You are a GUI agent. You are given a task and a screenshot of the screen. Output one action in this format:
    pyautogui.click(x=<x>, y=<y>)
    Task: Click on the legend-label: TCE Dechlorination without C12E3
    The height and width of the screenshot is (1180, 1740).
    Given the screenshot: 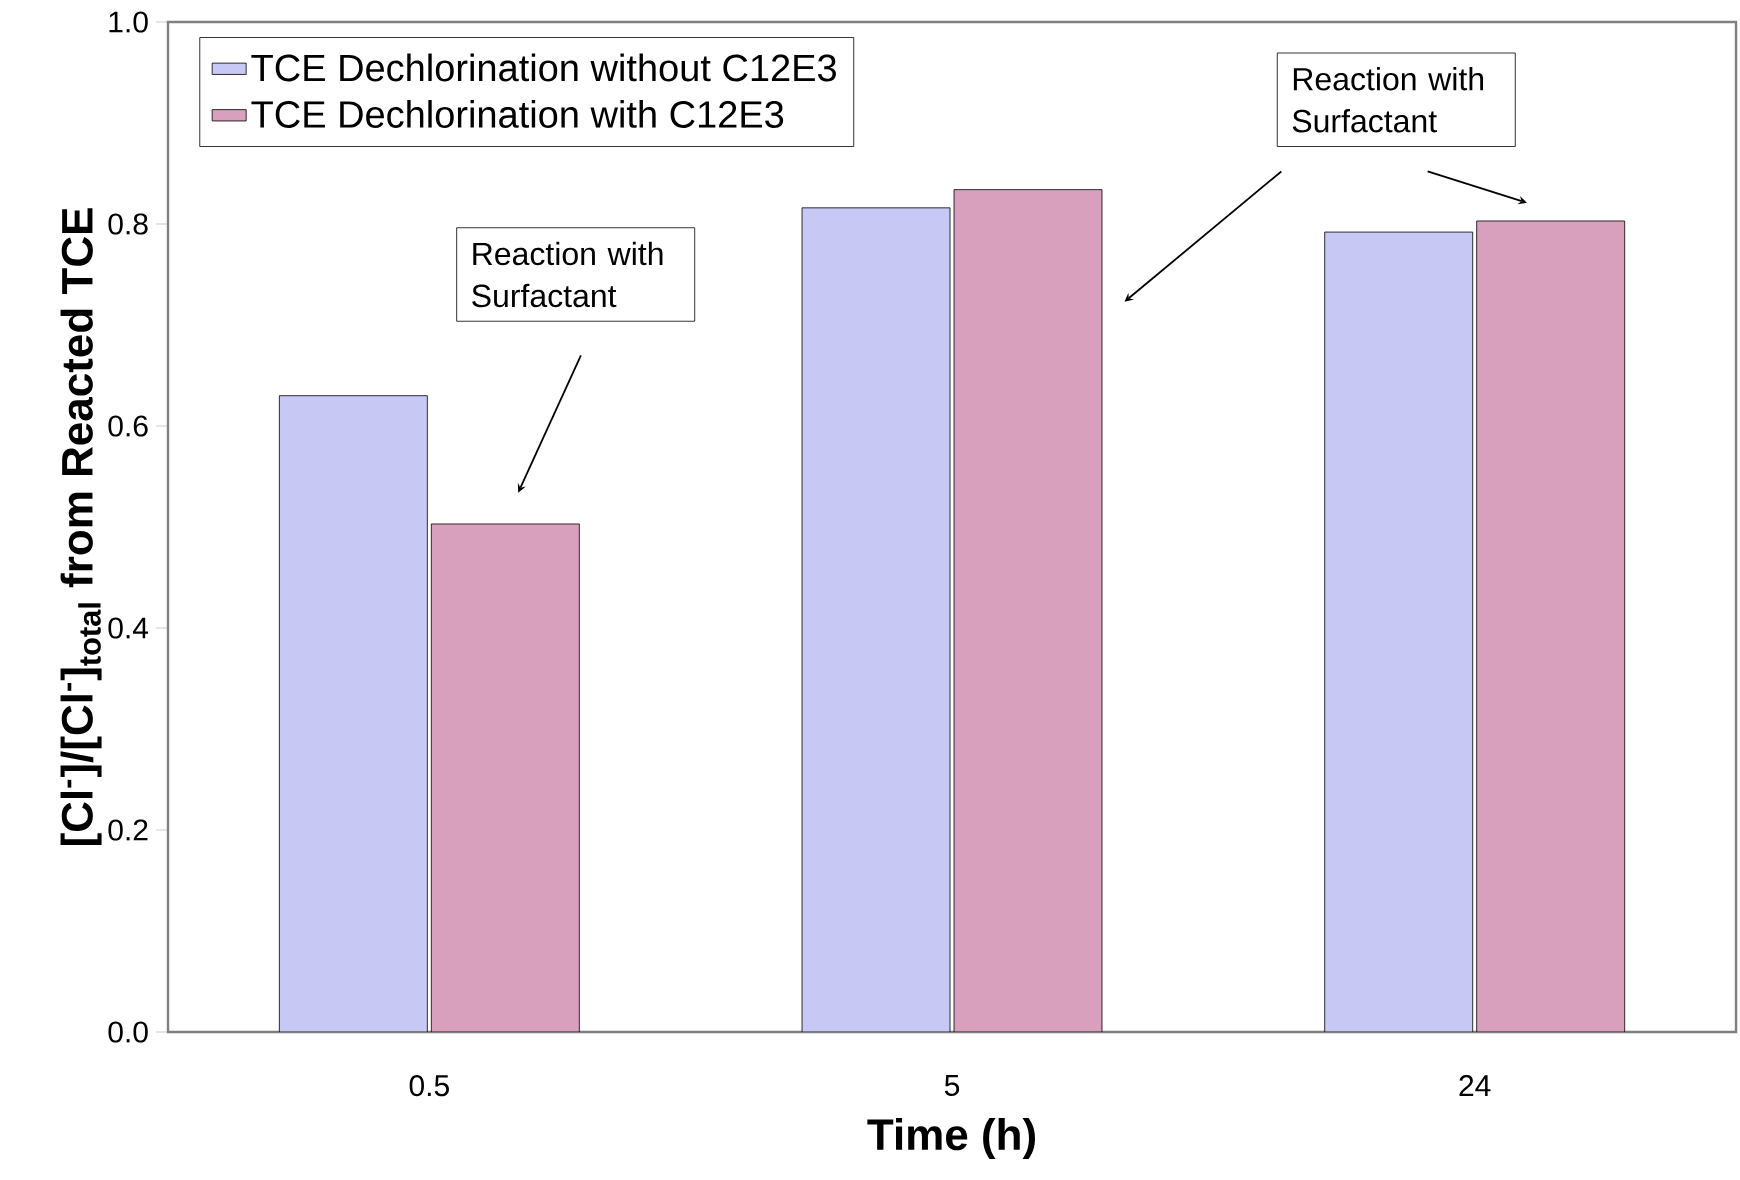 What is the action you would take?
    pyautogui.click(x=543, y=67)
    